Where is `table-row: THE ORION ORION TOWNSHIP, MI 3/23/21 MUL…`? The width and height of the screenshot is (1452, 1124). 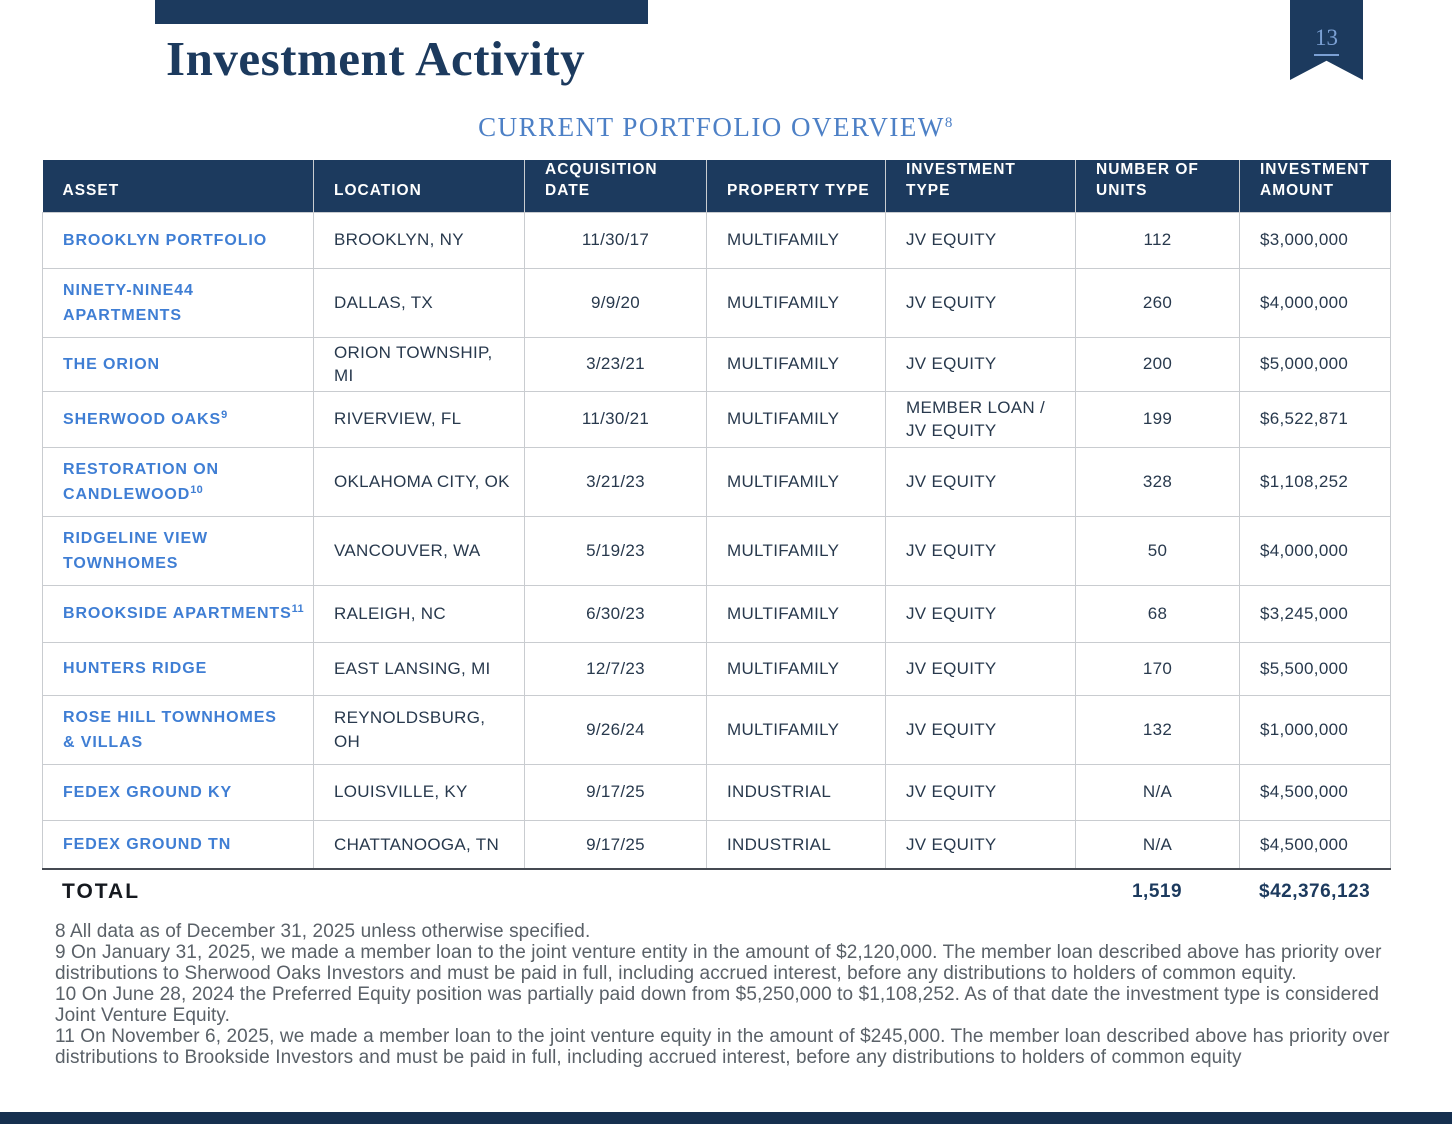 table-row: THE ORION ORION TOWNSHIP, MI 3/23/21 MUL… is located at coordinates (716, 364).